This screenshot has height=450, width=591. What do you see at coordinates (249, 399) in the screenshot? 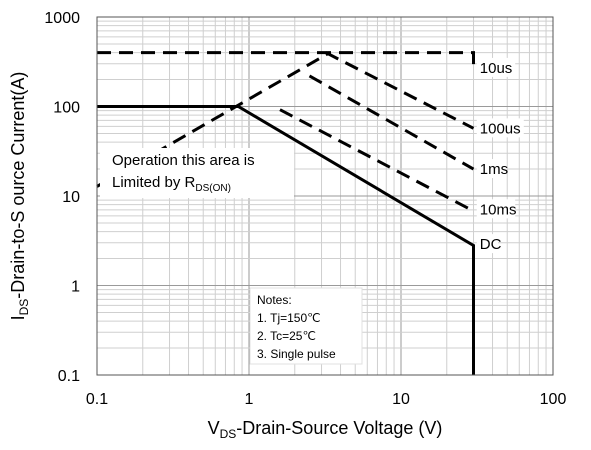
I see `x-tick-label: 1` at bounding box center [249, 399].